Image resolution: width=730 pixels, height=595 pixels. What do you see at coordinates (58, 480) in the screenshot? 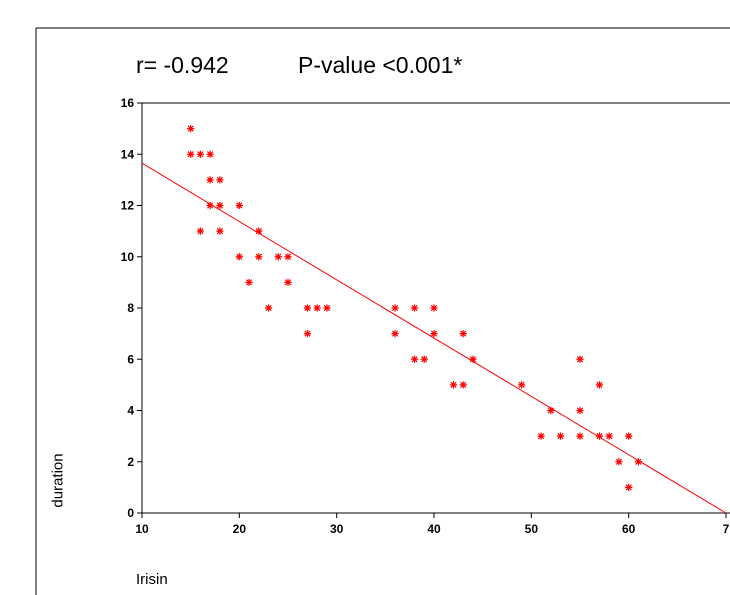
I see `y-axis-label: duration` at bounding box center [58, 480].